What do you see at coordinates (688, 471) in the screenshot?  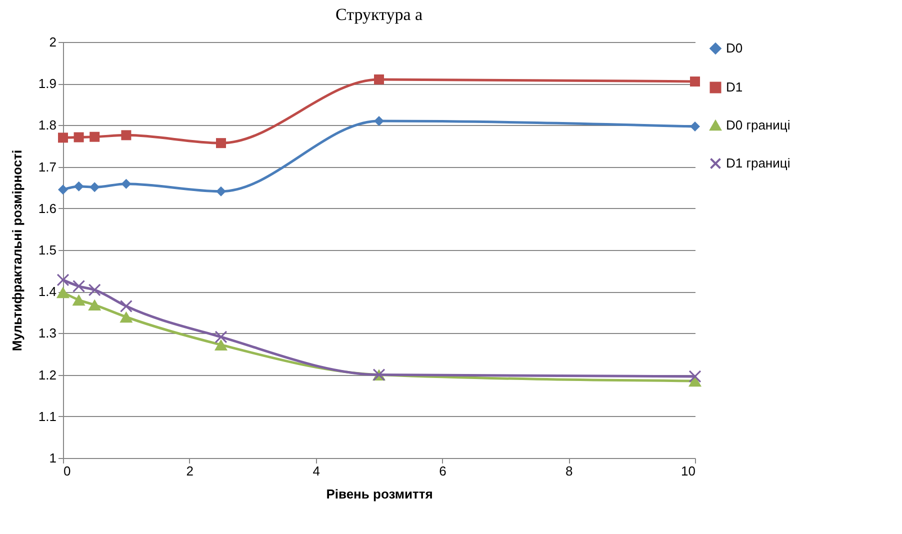 I see `x-tick-label: 10` at bounding box center [688, 471].